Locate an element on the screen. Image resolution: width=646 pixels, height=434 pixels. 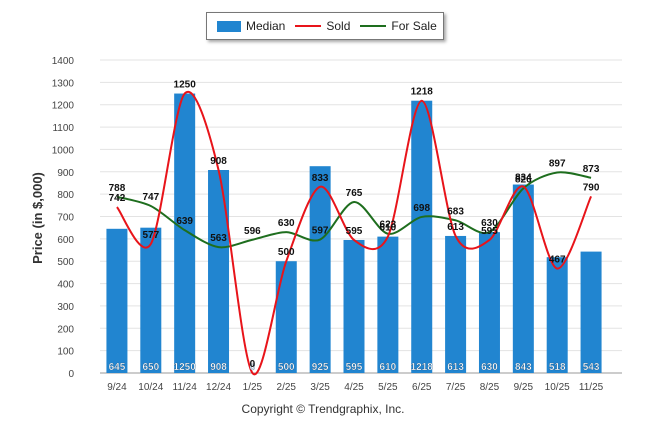
x-tick-label: 7/25 is located at coordinates (456, 387).